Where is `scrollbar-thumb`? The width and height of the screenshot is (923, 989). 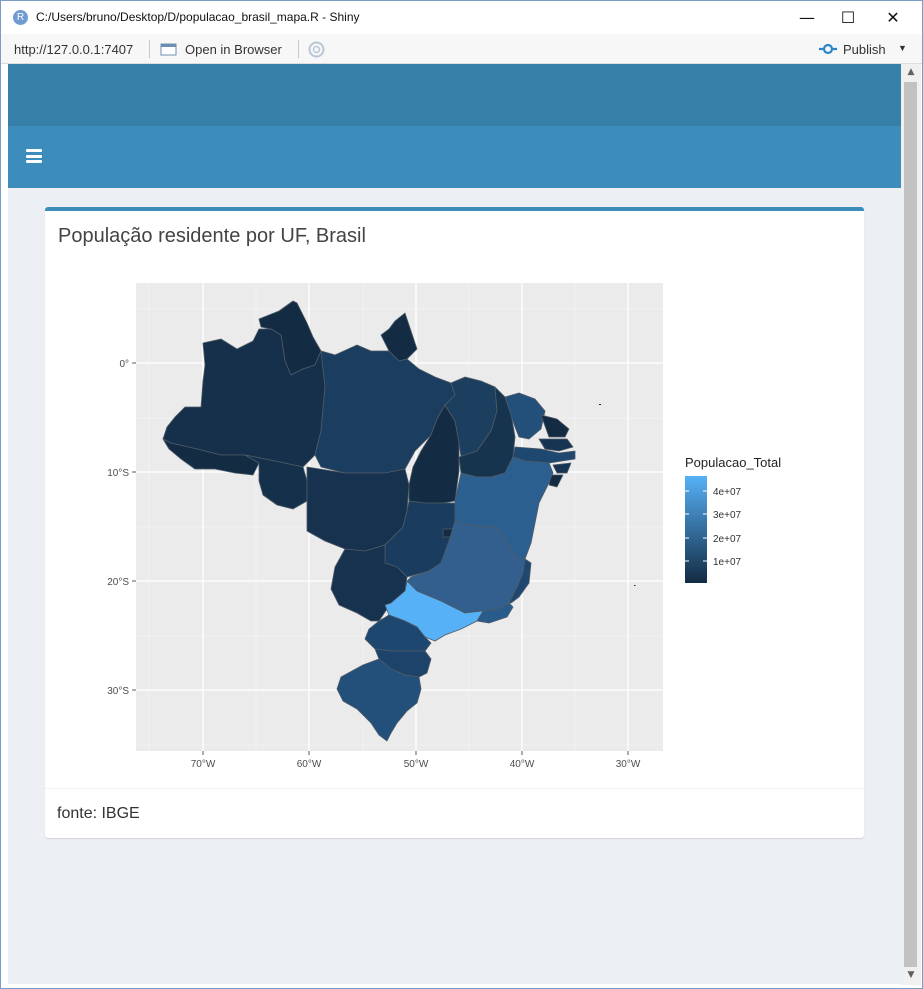
scrollbar-thumb is located at coordinates (910, 524).